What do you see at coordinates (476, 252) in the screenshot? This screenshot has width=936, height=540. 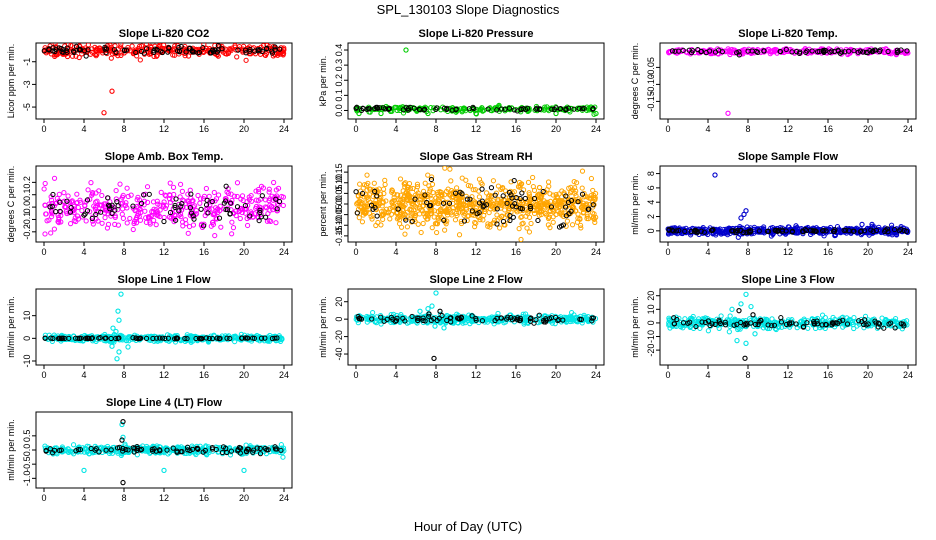 I see `x-tick-label: 12` at bounding box center [476, 252].